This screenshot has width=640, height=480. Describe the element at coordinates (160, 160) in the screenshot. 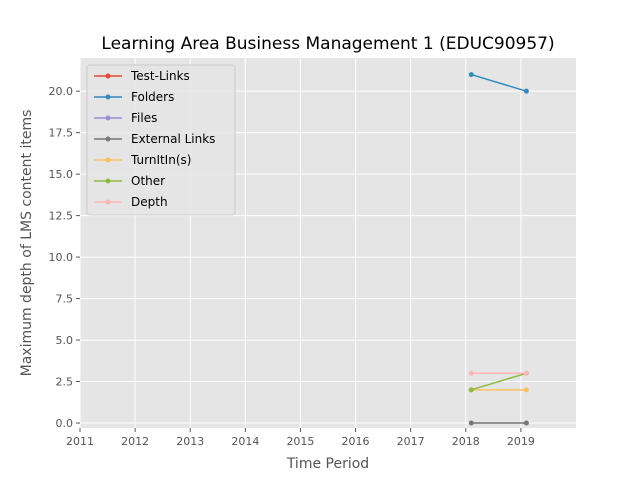

I see `legend-label: TurnItIn(s)` at that location.